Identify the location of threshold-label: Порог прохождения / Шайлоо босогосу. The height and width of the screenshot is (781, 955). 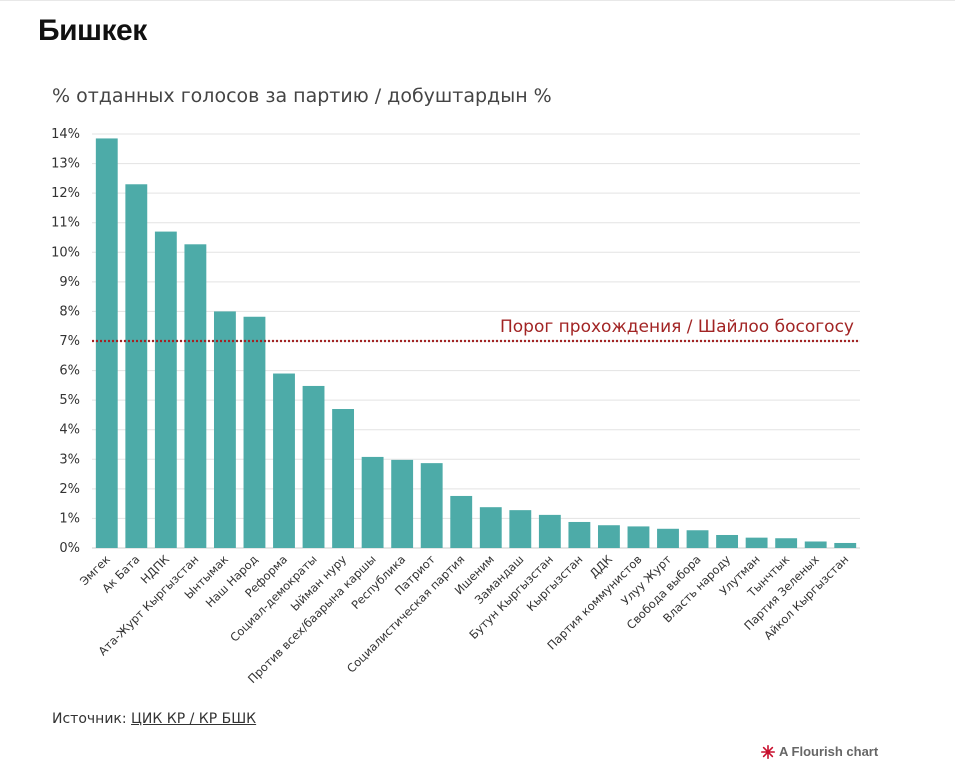
(677, 327).